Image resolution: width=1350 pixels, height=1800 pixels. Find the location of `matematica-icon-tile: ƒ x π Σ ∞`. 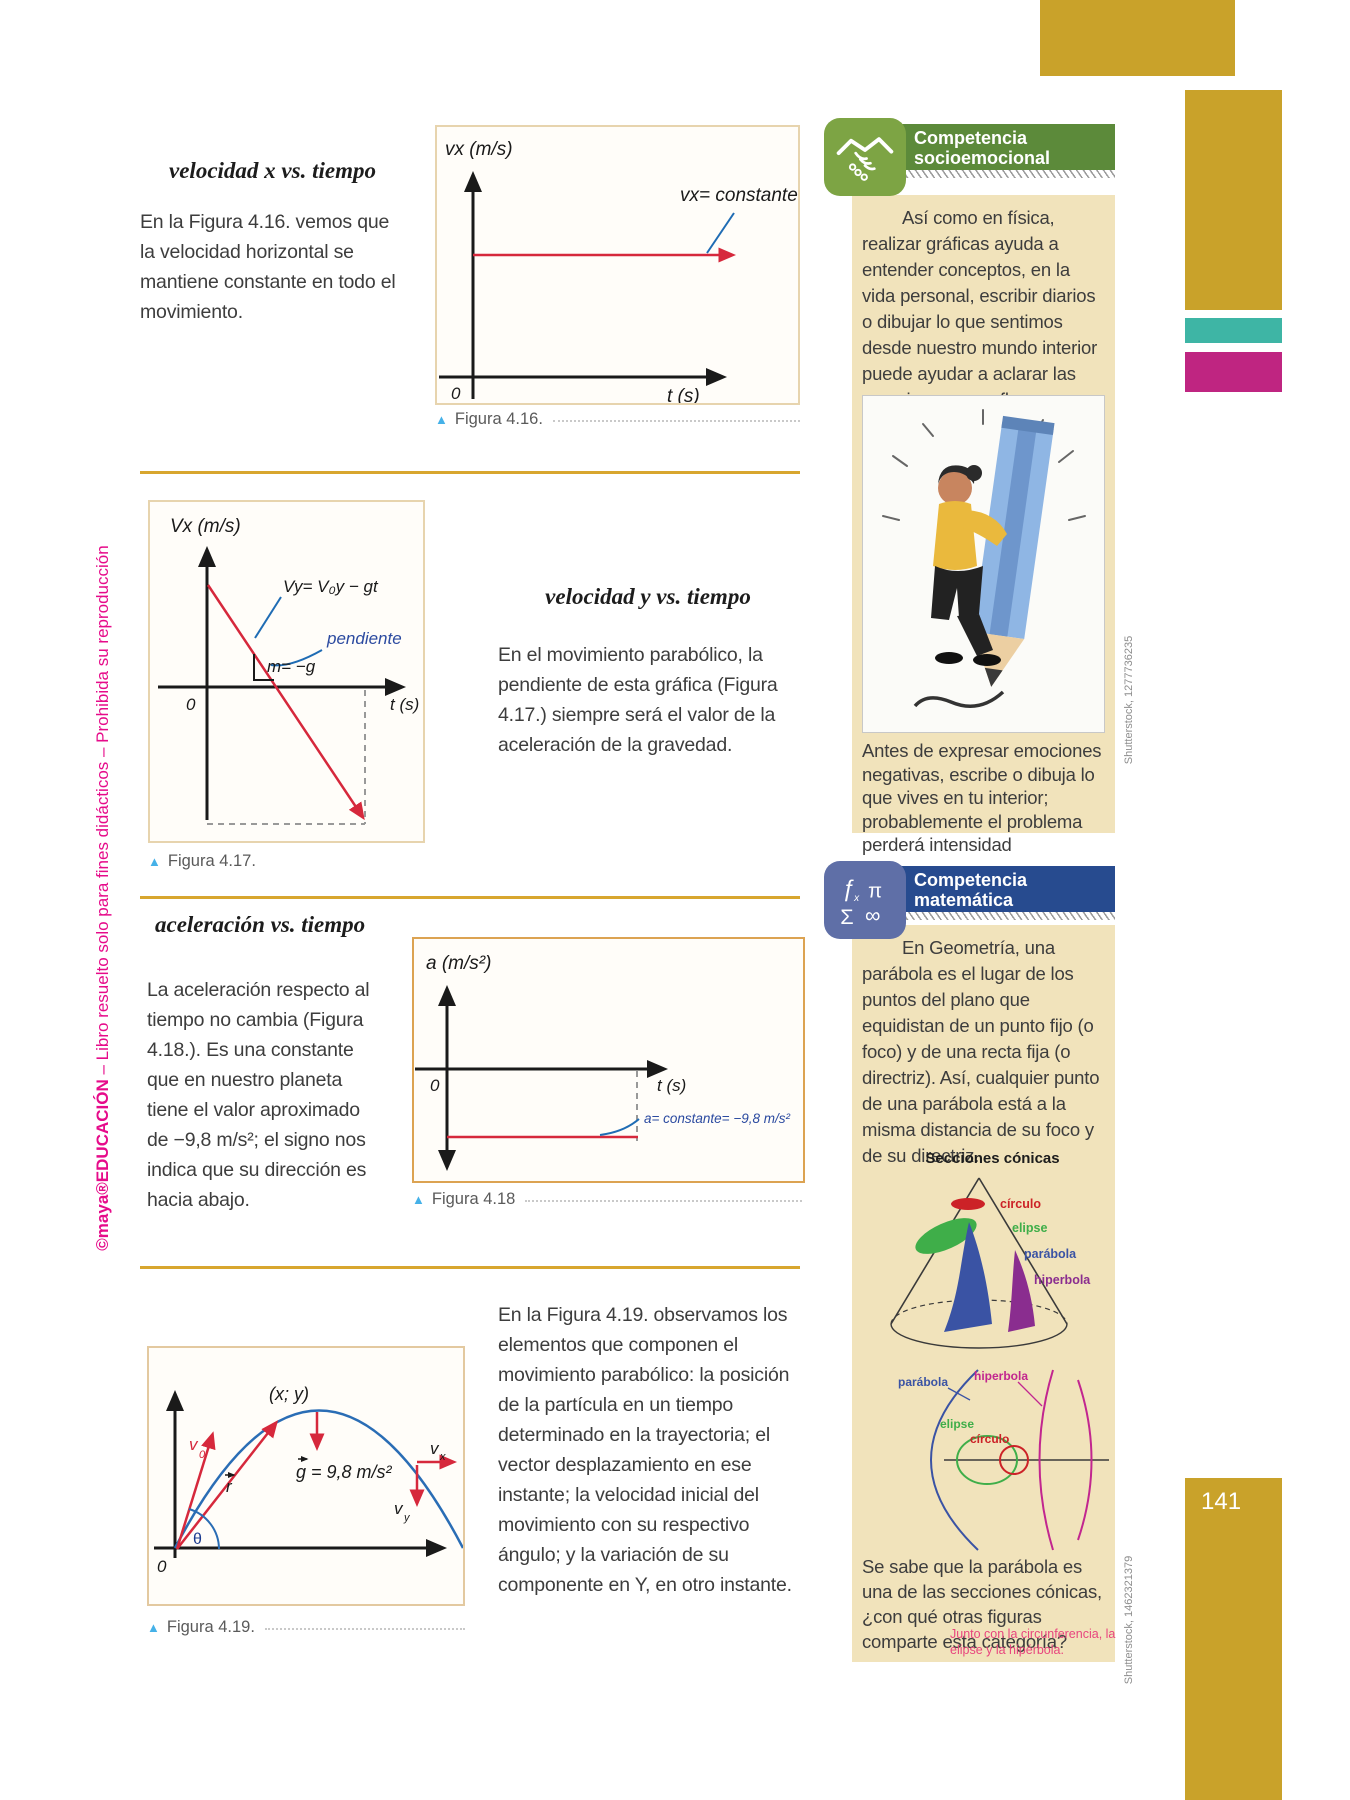

matematica-icon-tile: ƒ x π Σ ∞ is located at coordinates (865, 900).